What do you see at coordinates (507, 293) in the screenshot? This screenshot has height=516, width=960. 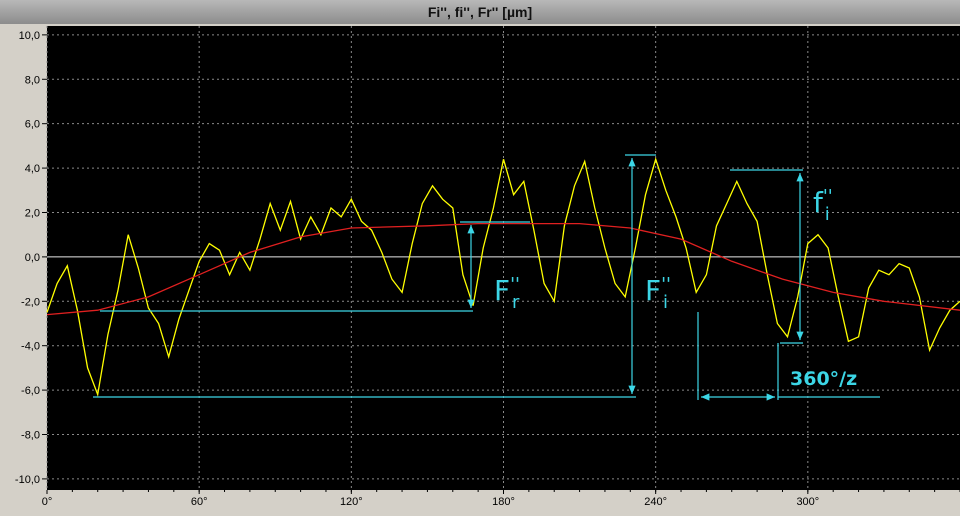 I see `fr-label: F'' r` at bounding box center [507, 293].